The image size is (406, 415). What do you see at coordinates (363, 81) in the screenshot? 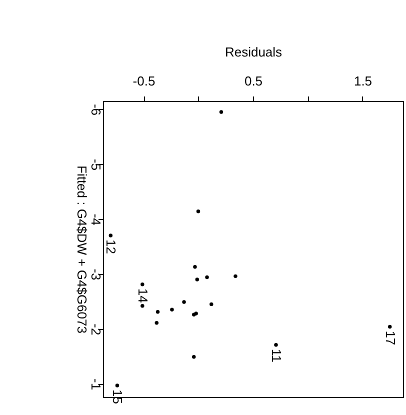
I see `x-tick-label: 1.5` at bounding box center [363, 81].